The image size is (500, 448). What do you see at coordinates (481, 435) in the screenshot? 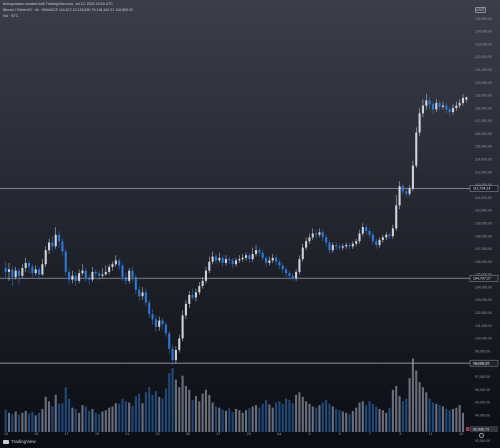
I see `settings-gear-icon` at bounding box center [481, 435].